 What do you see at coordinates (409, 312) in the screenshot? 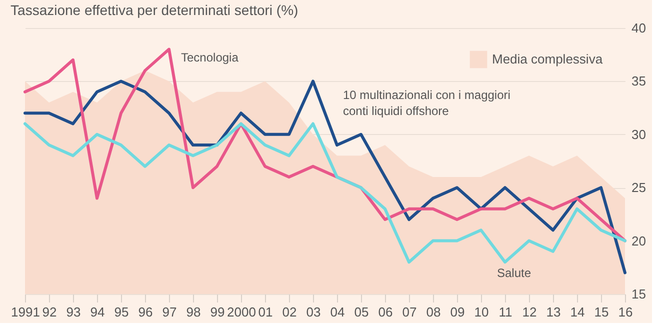
I see `x-tick-label: 07` at bounding box center [409, 312].